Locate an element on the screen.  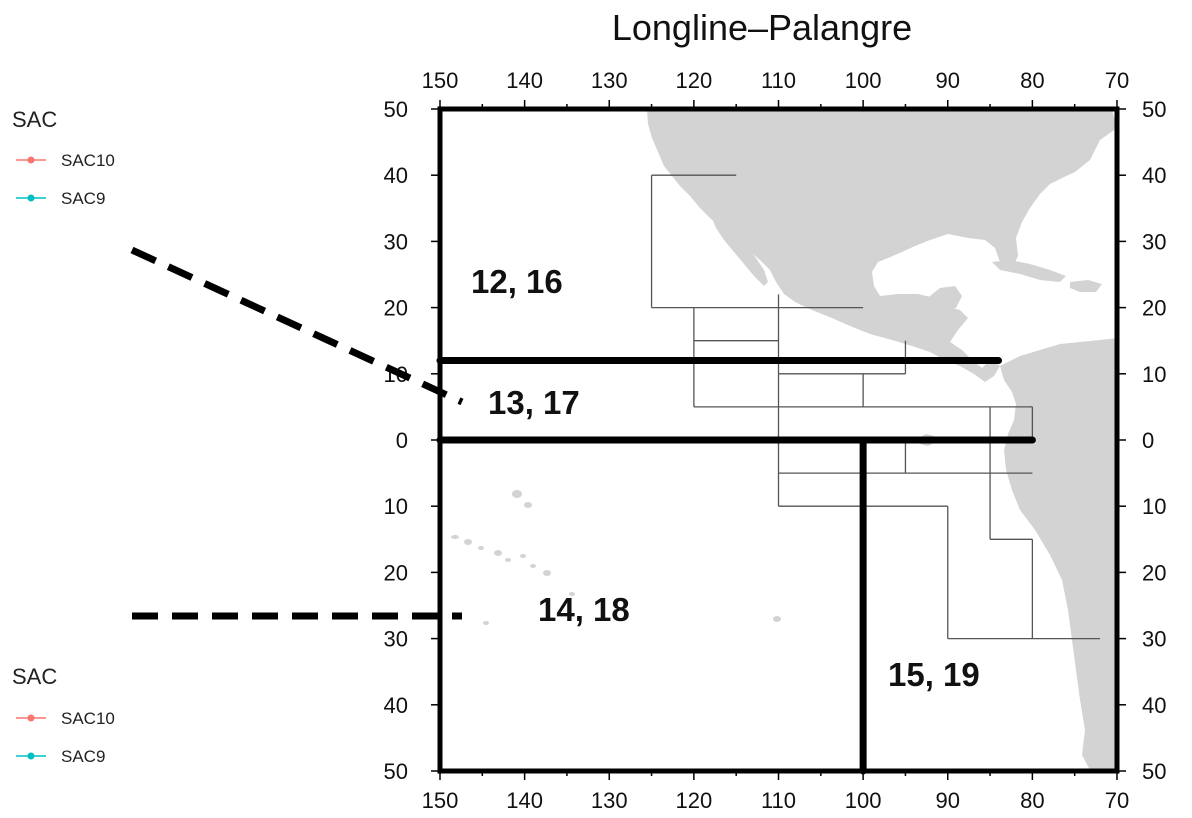
area-label-15-19: 15, 19 is located at coordinates (934, 674).